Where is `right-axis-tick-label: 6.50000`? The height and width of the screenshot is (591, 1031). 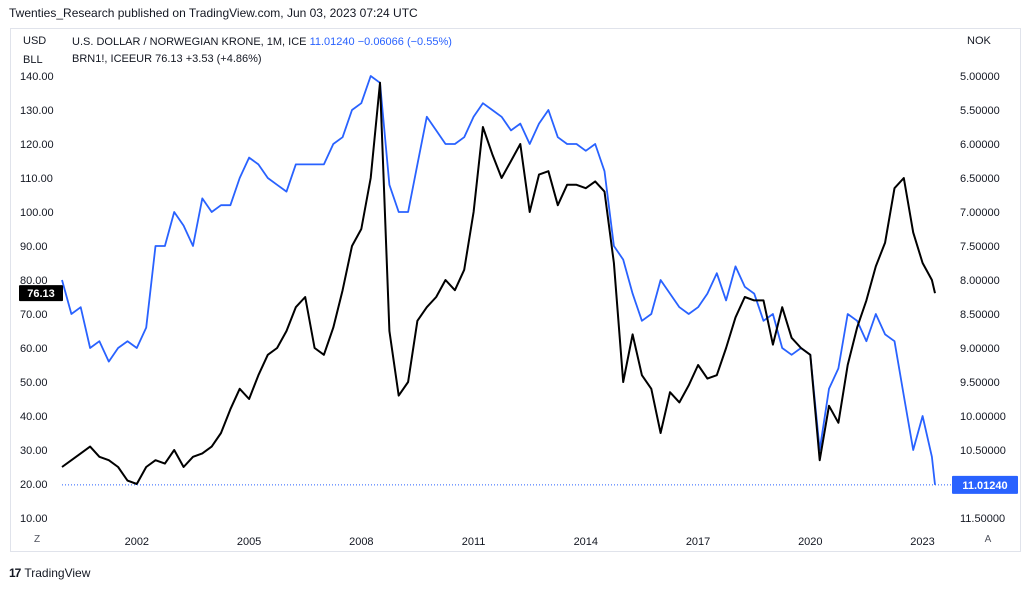
right-axis-tick-label: 6.50000 is located at coordinates (980, 179).